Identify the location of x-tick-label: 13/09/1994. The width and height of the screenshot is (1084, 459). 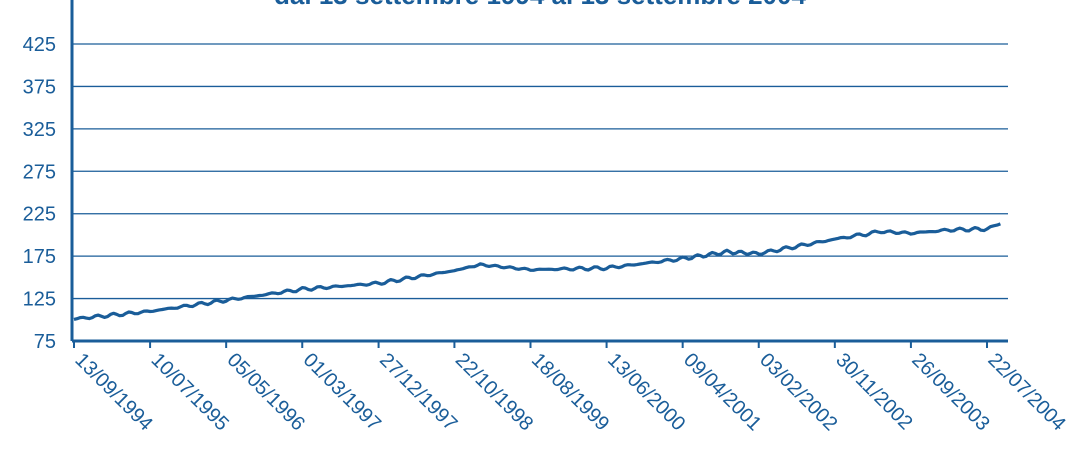
(113, 392).